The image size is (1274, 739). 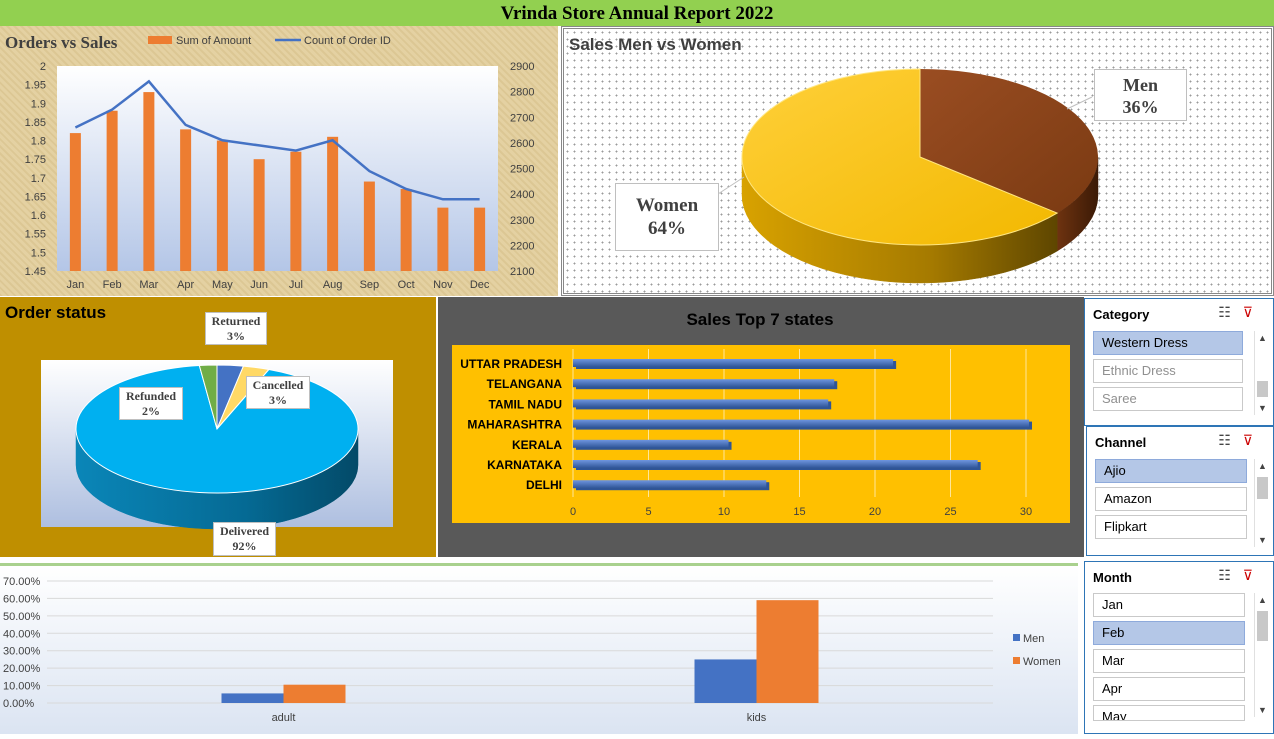 What do you see at coordinates (35, 123) in the screenshot?
I see `y-left-tick-label: 1.85` at bounding box center [35, 123].